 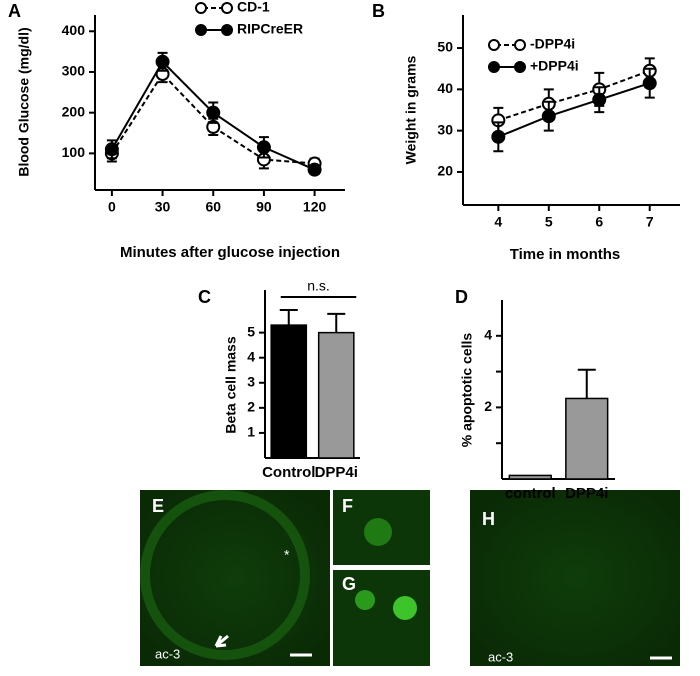 What do you see at coordinates (204, 297) in the screenshot?
I see `panel-label: C` at bounding box center [204, 297].